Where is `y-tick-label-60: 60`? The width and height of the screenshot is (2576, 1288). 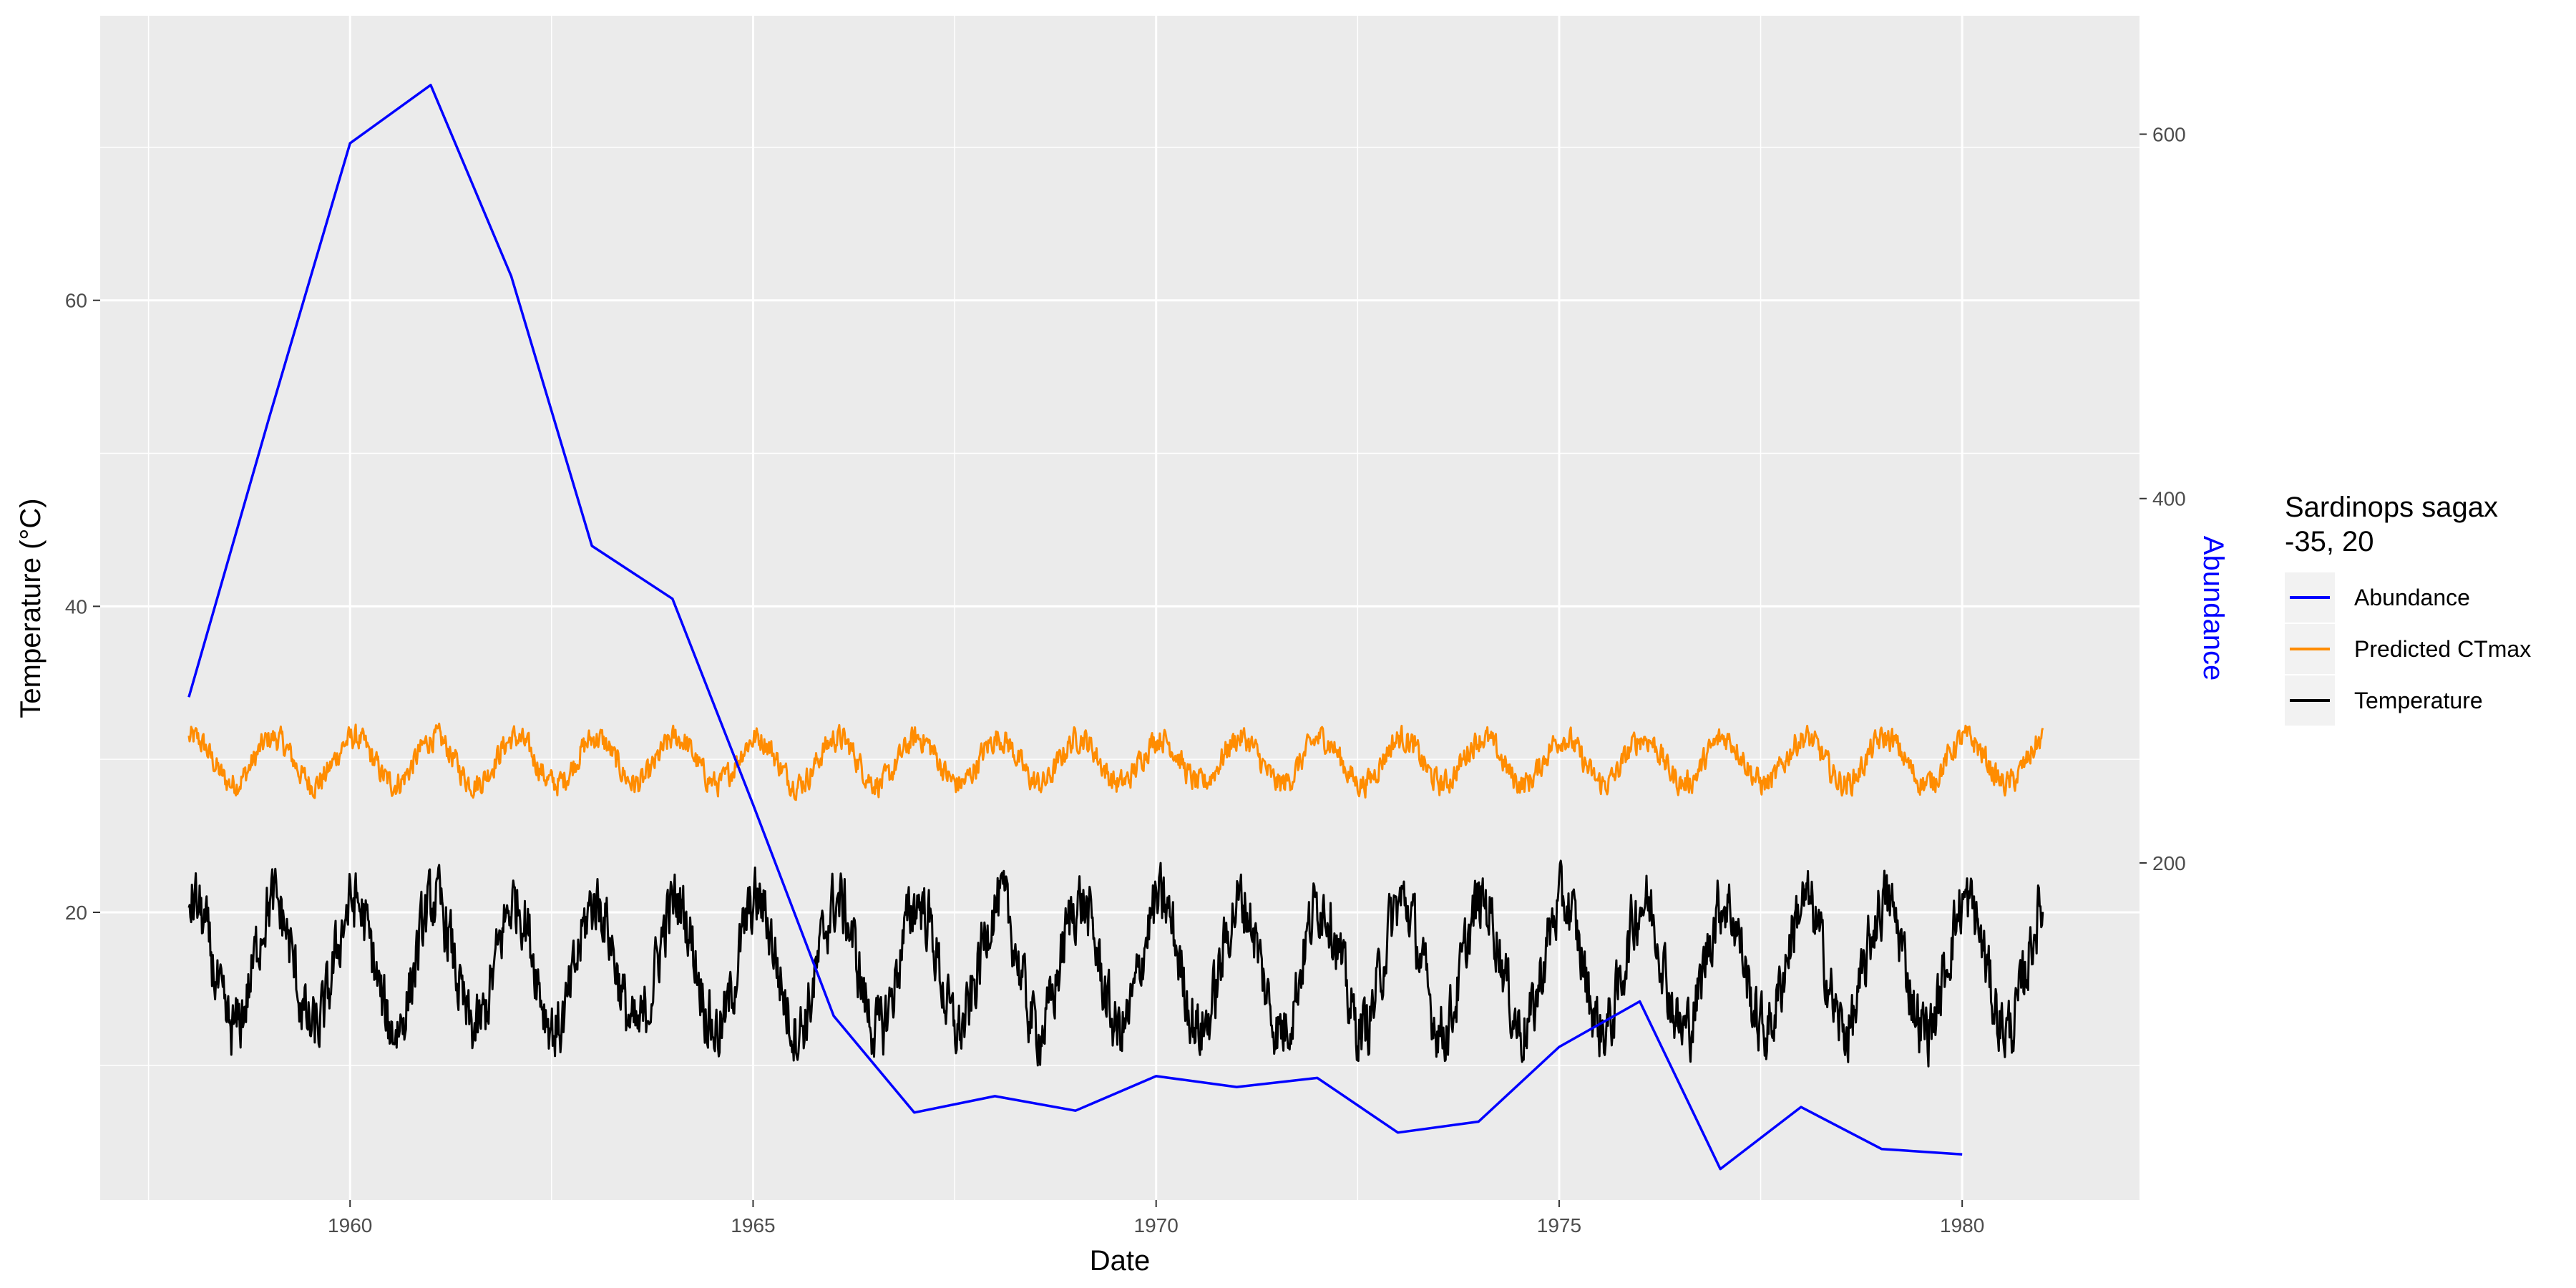 y-tick-label-60: 60 is located at coordinates (76, 301).